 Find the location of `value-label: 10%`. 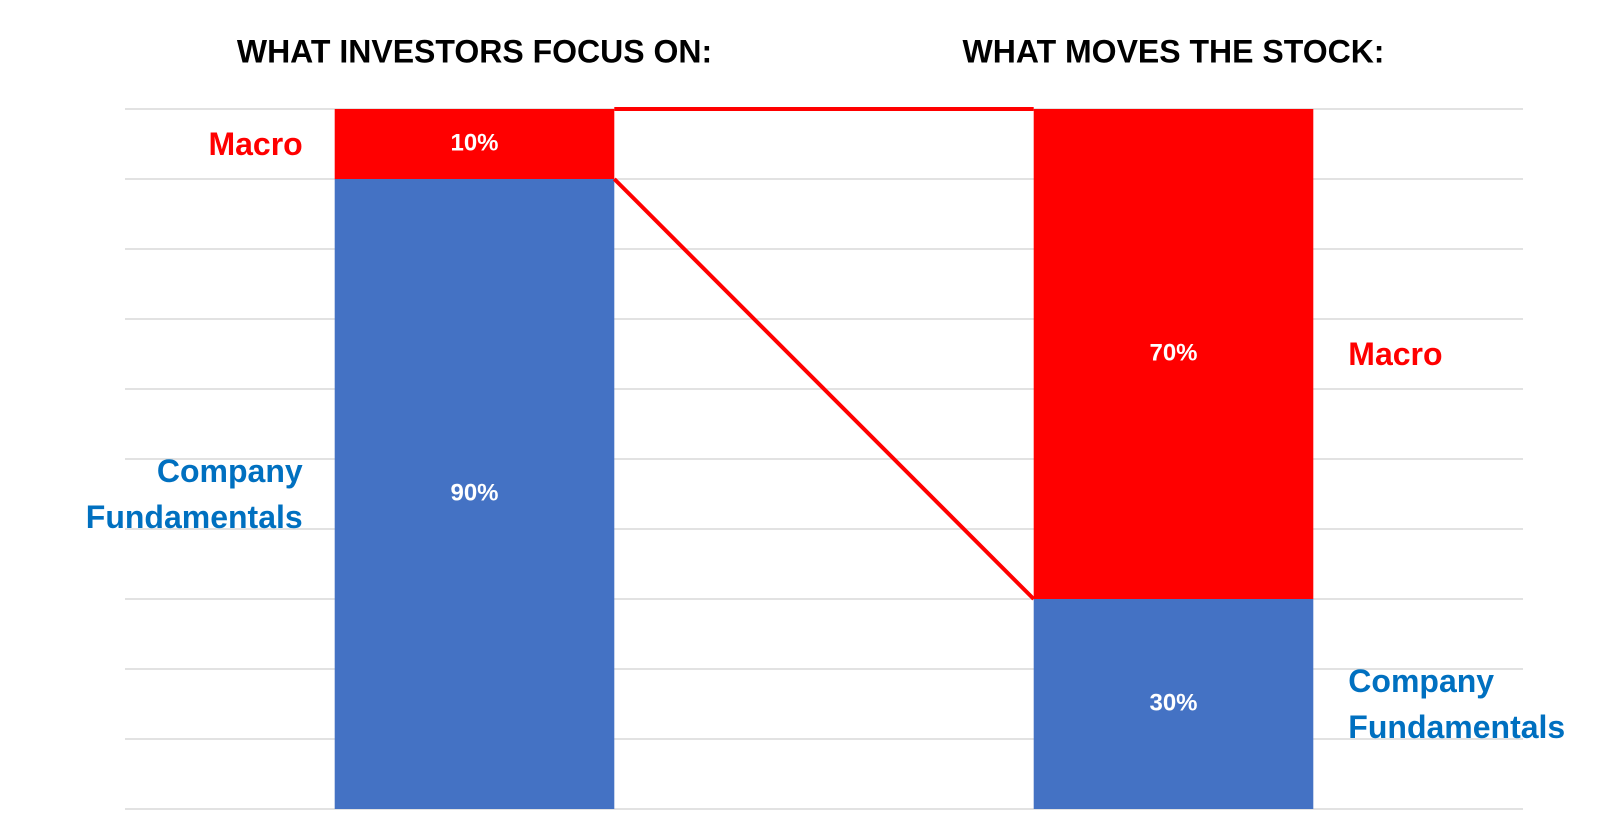

value-label: 10% is located at coordinates (474, 142).